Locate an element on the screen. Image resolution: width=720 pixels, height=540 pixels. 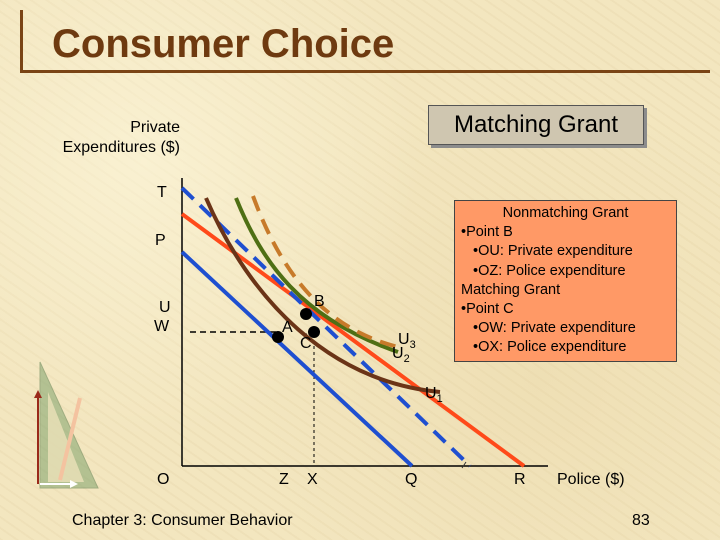
y-tick-w: W is located at coordinates (162, 326).